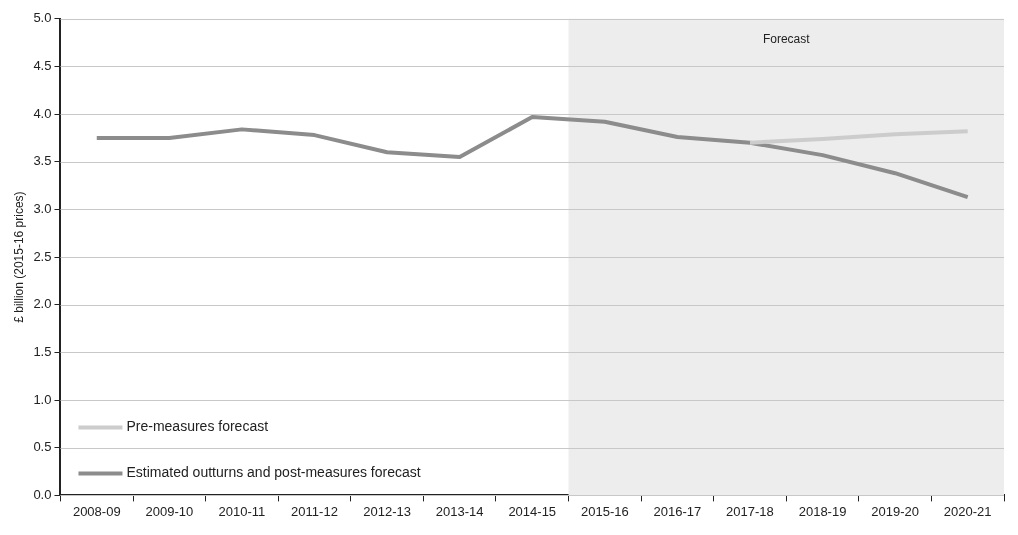 The height and width of the screenshot is (535, 1018). I want to click on y-tick-label: 2.0, so click(42, 304).